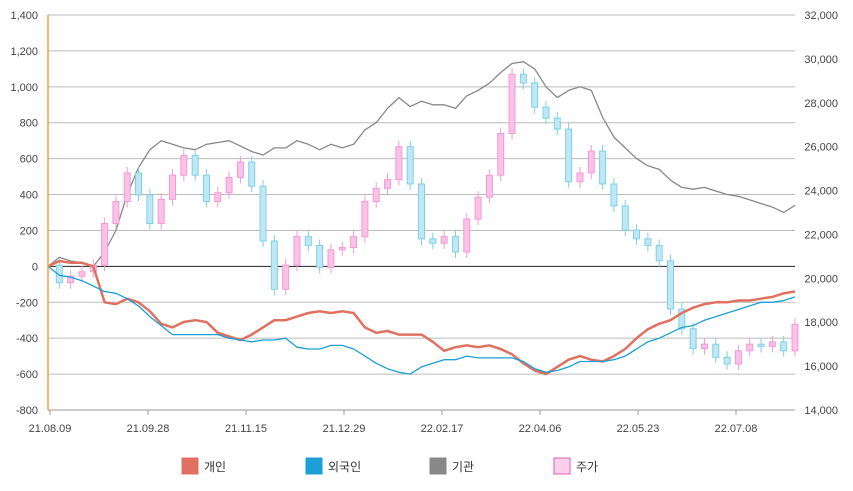 This screenshot has width=853, height=491. What do you see at coordinates (50, 429) in the screenshot?
I see `x-tick-label: 21.08.09` at bounding box center [50, 429].